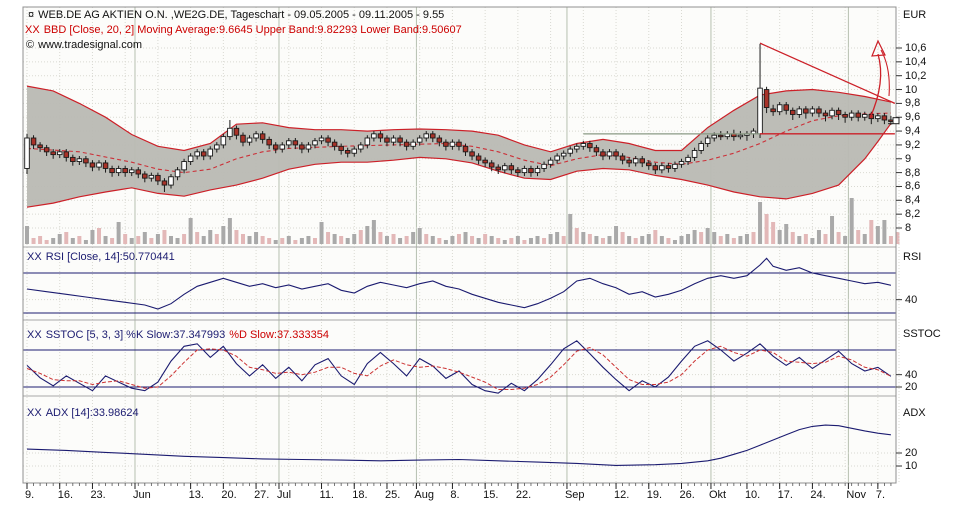 This screenshot has height=519, width=956. I want to click on sstoc-tick-label: 40, so click(911, 374).